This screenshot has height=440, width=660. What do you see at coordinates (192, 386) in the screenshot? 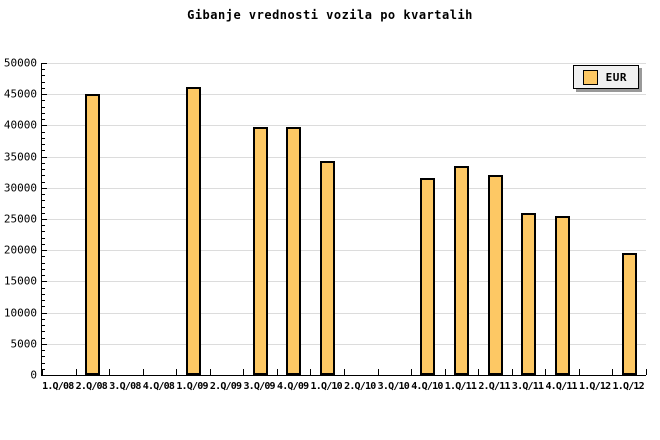
I see `x-tick-label: 1.Q/09` at bounding box center [192, 386].